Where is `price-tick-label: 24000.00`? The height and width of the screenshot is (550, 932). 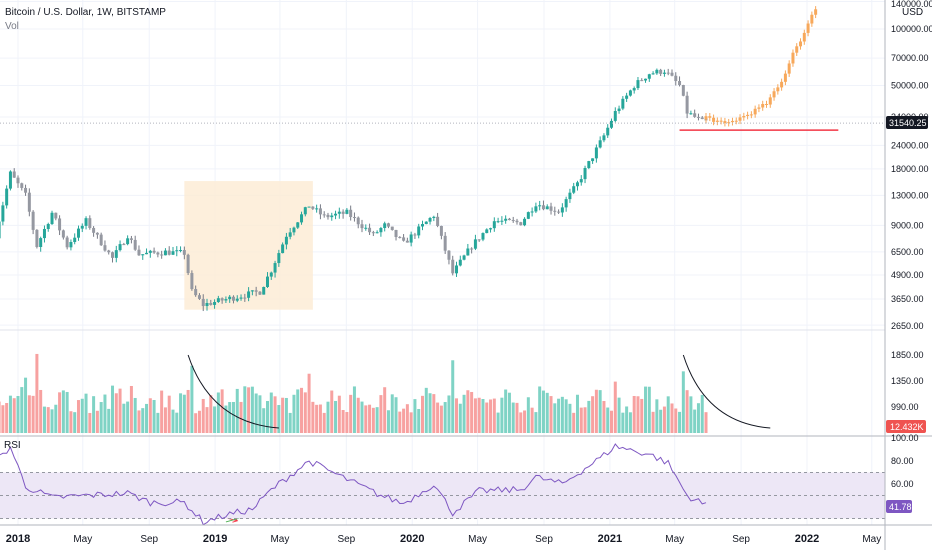
price-tick-label: 24000.00 is located at coordinates (910, 145).